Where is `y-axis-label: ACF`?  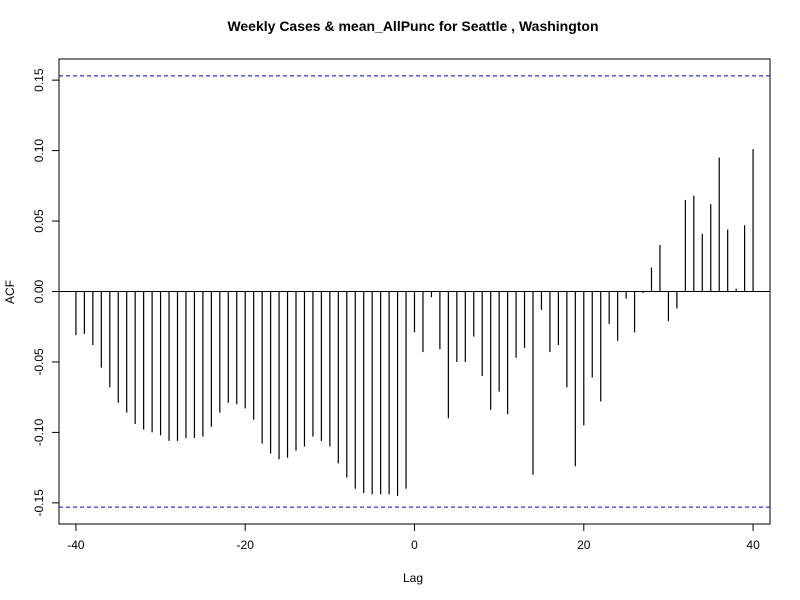
y-axis-label: ACF is located at coordinates (10, 292).